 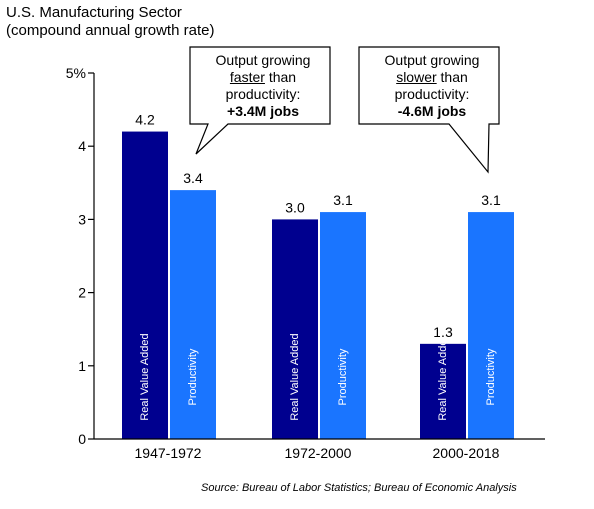 What do you see at coordinates (416, 77) in the screenshot?
I see `callout-slower-emph: slower` at bounding box center [416, 77].